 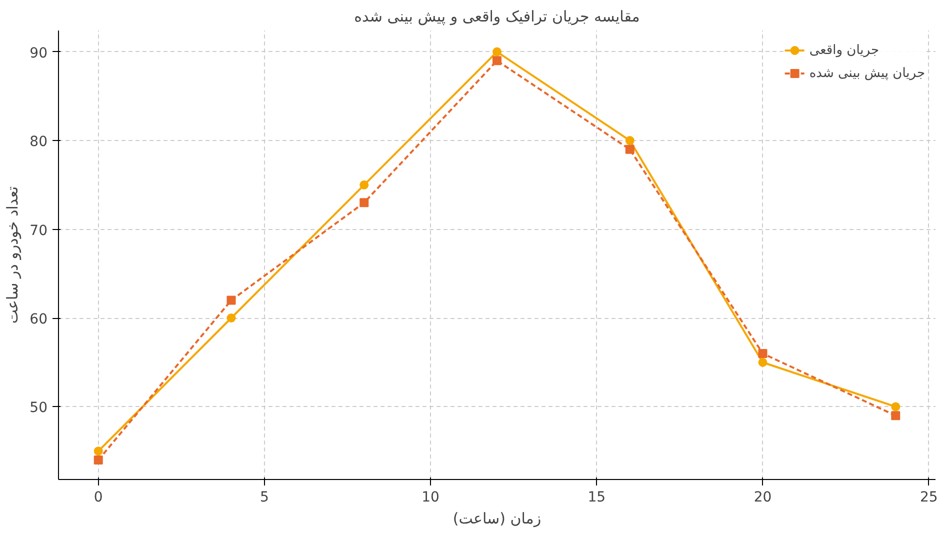 I want to click on y-tick-label: 70, so click(x=39, y=230).